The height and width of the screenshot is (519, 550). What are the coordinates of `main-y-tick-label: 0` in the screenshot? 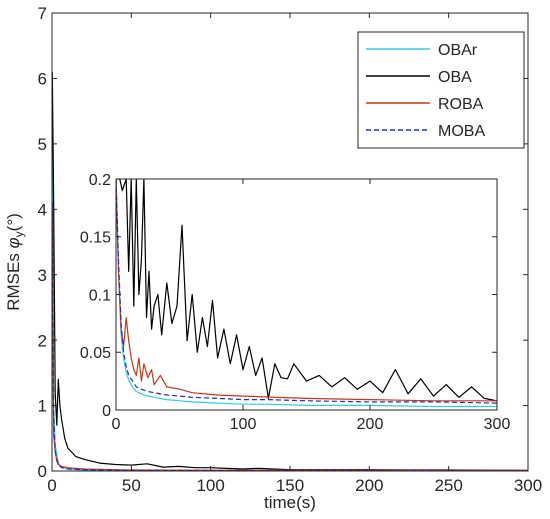 It's located at (42, 471).